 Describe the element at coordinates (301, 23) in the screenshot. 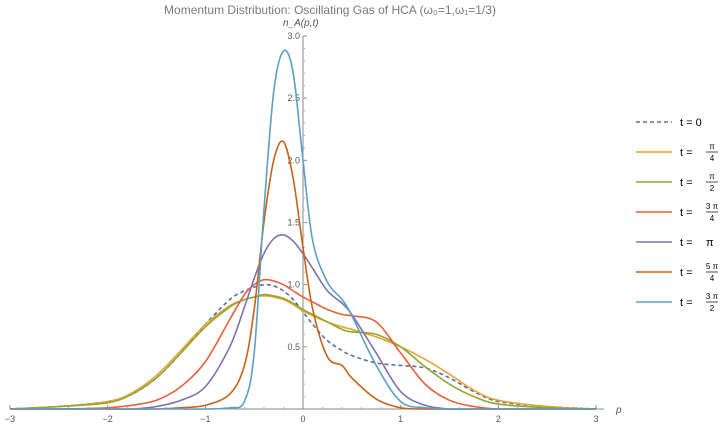

I see `y-axis-label: n_A(p,t)` at that location.